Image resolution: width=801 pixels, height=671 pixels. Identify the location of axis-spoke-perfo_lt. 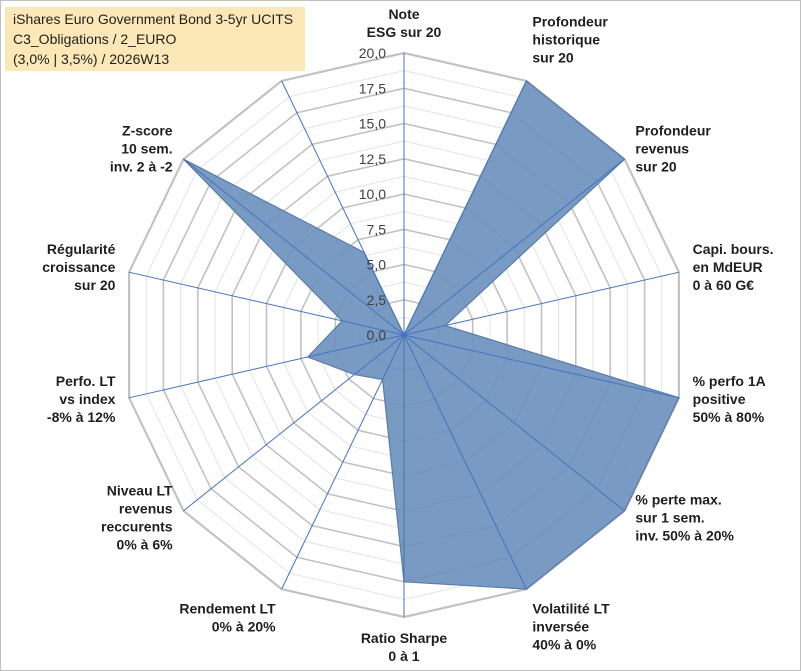
(266, 366).